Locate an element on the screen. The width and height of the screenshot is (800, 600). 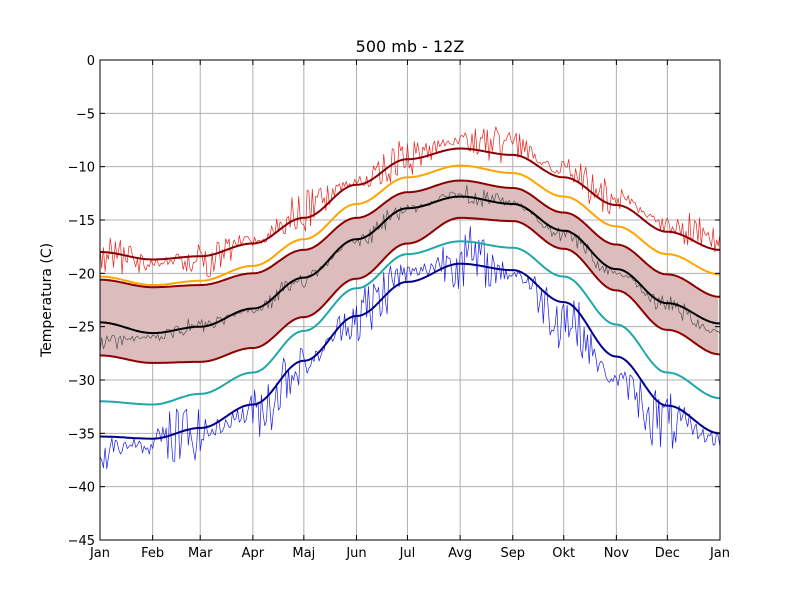
x-tick-label: Dec is located at coordinates (667, 553).